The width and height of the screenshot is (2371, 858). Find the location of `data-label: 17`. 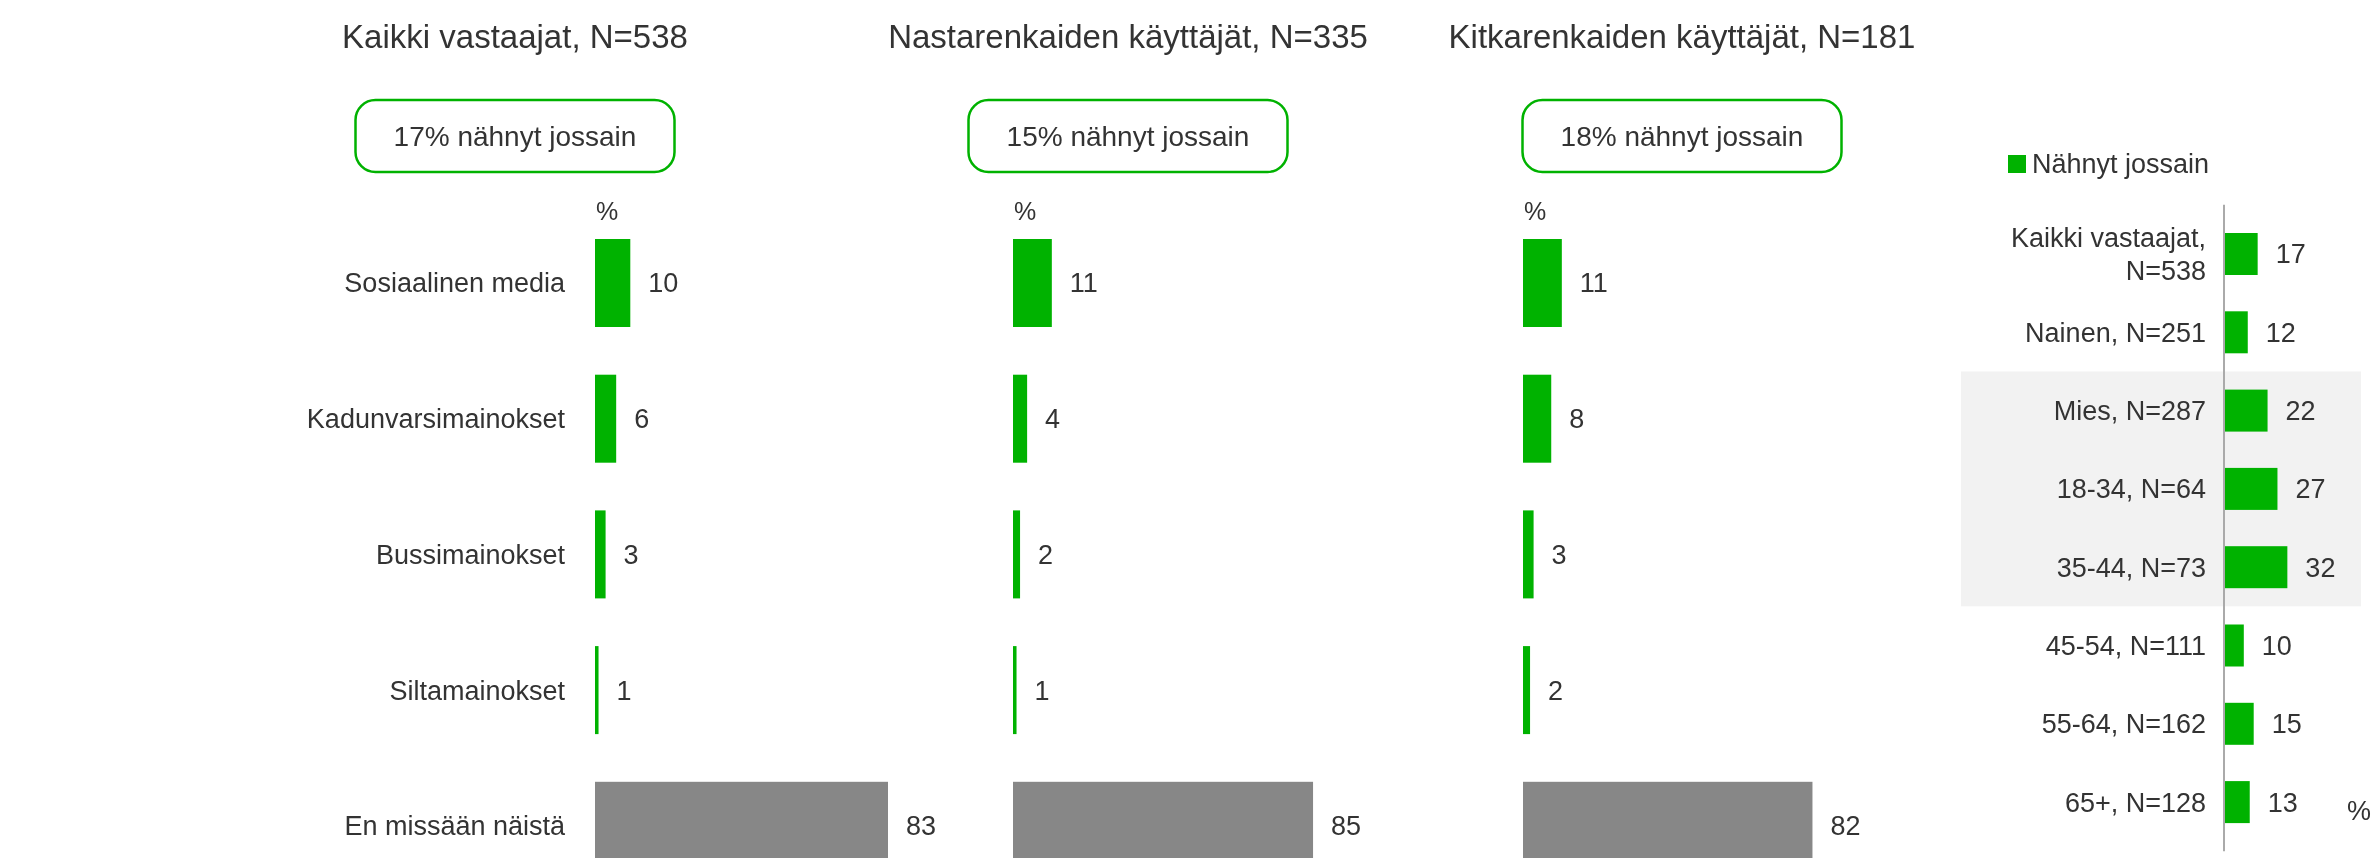

data-label: 17 is located at coordinates (2290, 254).